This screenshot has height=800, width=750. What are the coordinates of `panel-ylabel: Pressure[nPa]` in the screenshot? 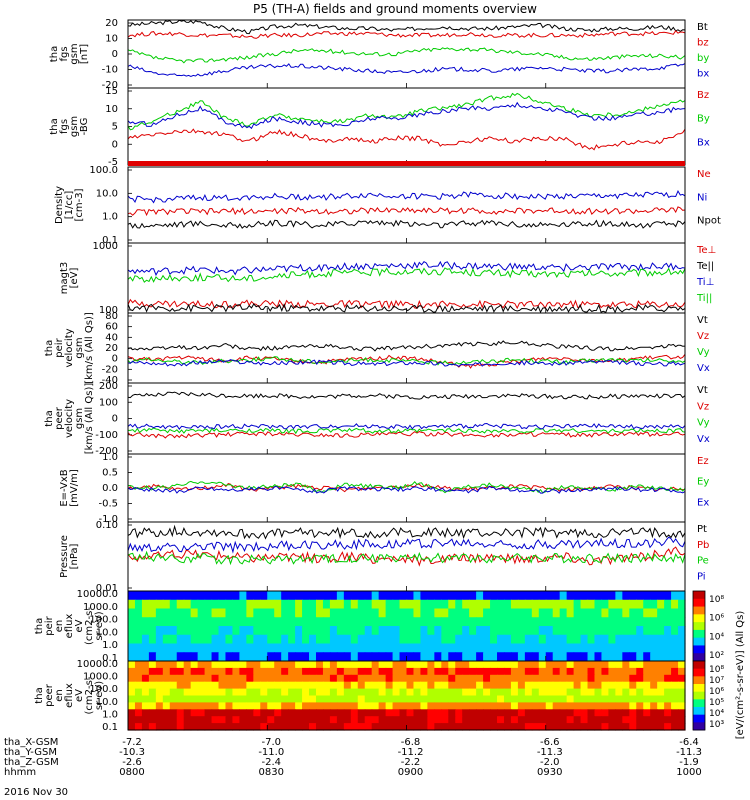 It's located at (69, 556).